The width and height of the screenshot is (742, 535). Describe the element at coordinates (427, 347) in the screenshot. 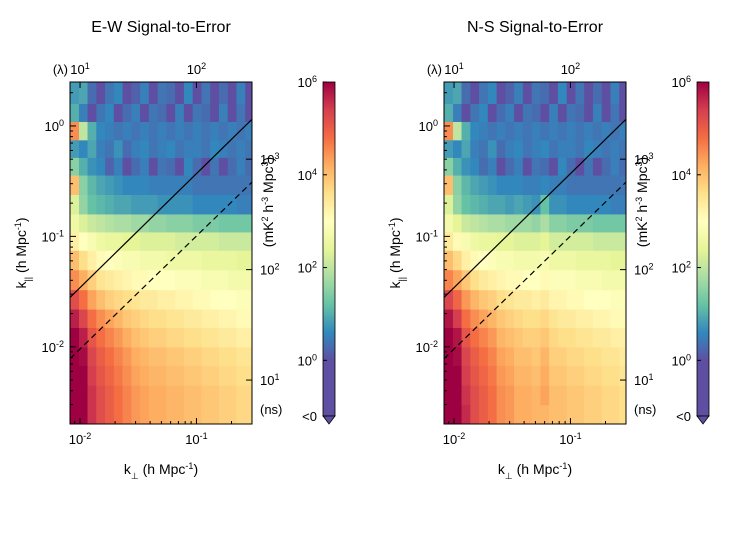

I see `y-tick-label: 10-2` at that location.